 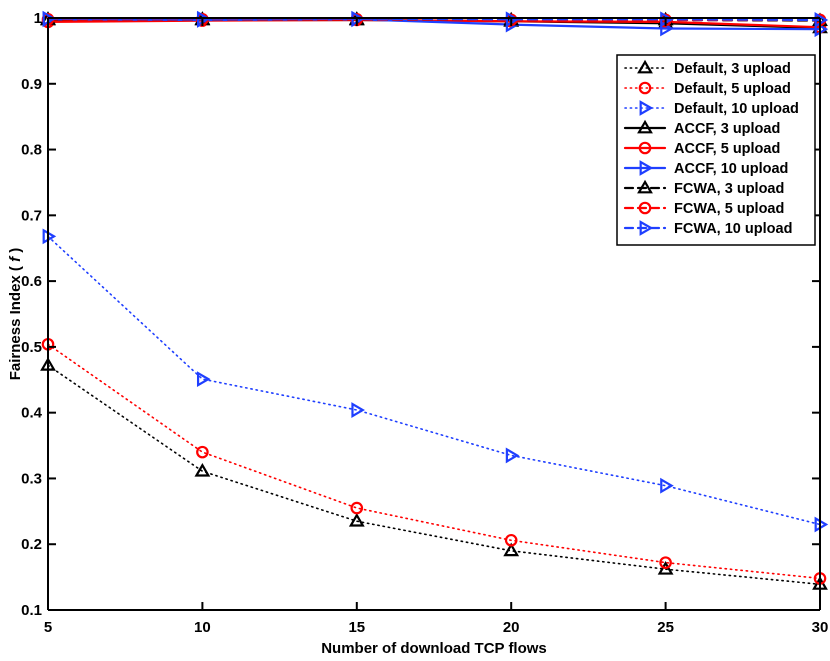 I want to click on legend-label: ACCF, 3 upload, so click(x=727, y=129).